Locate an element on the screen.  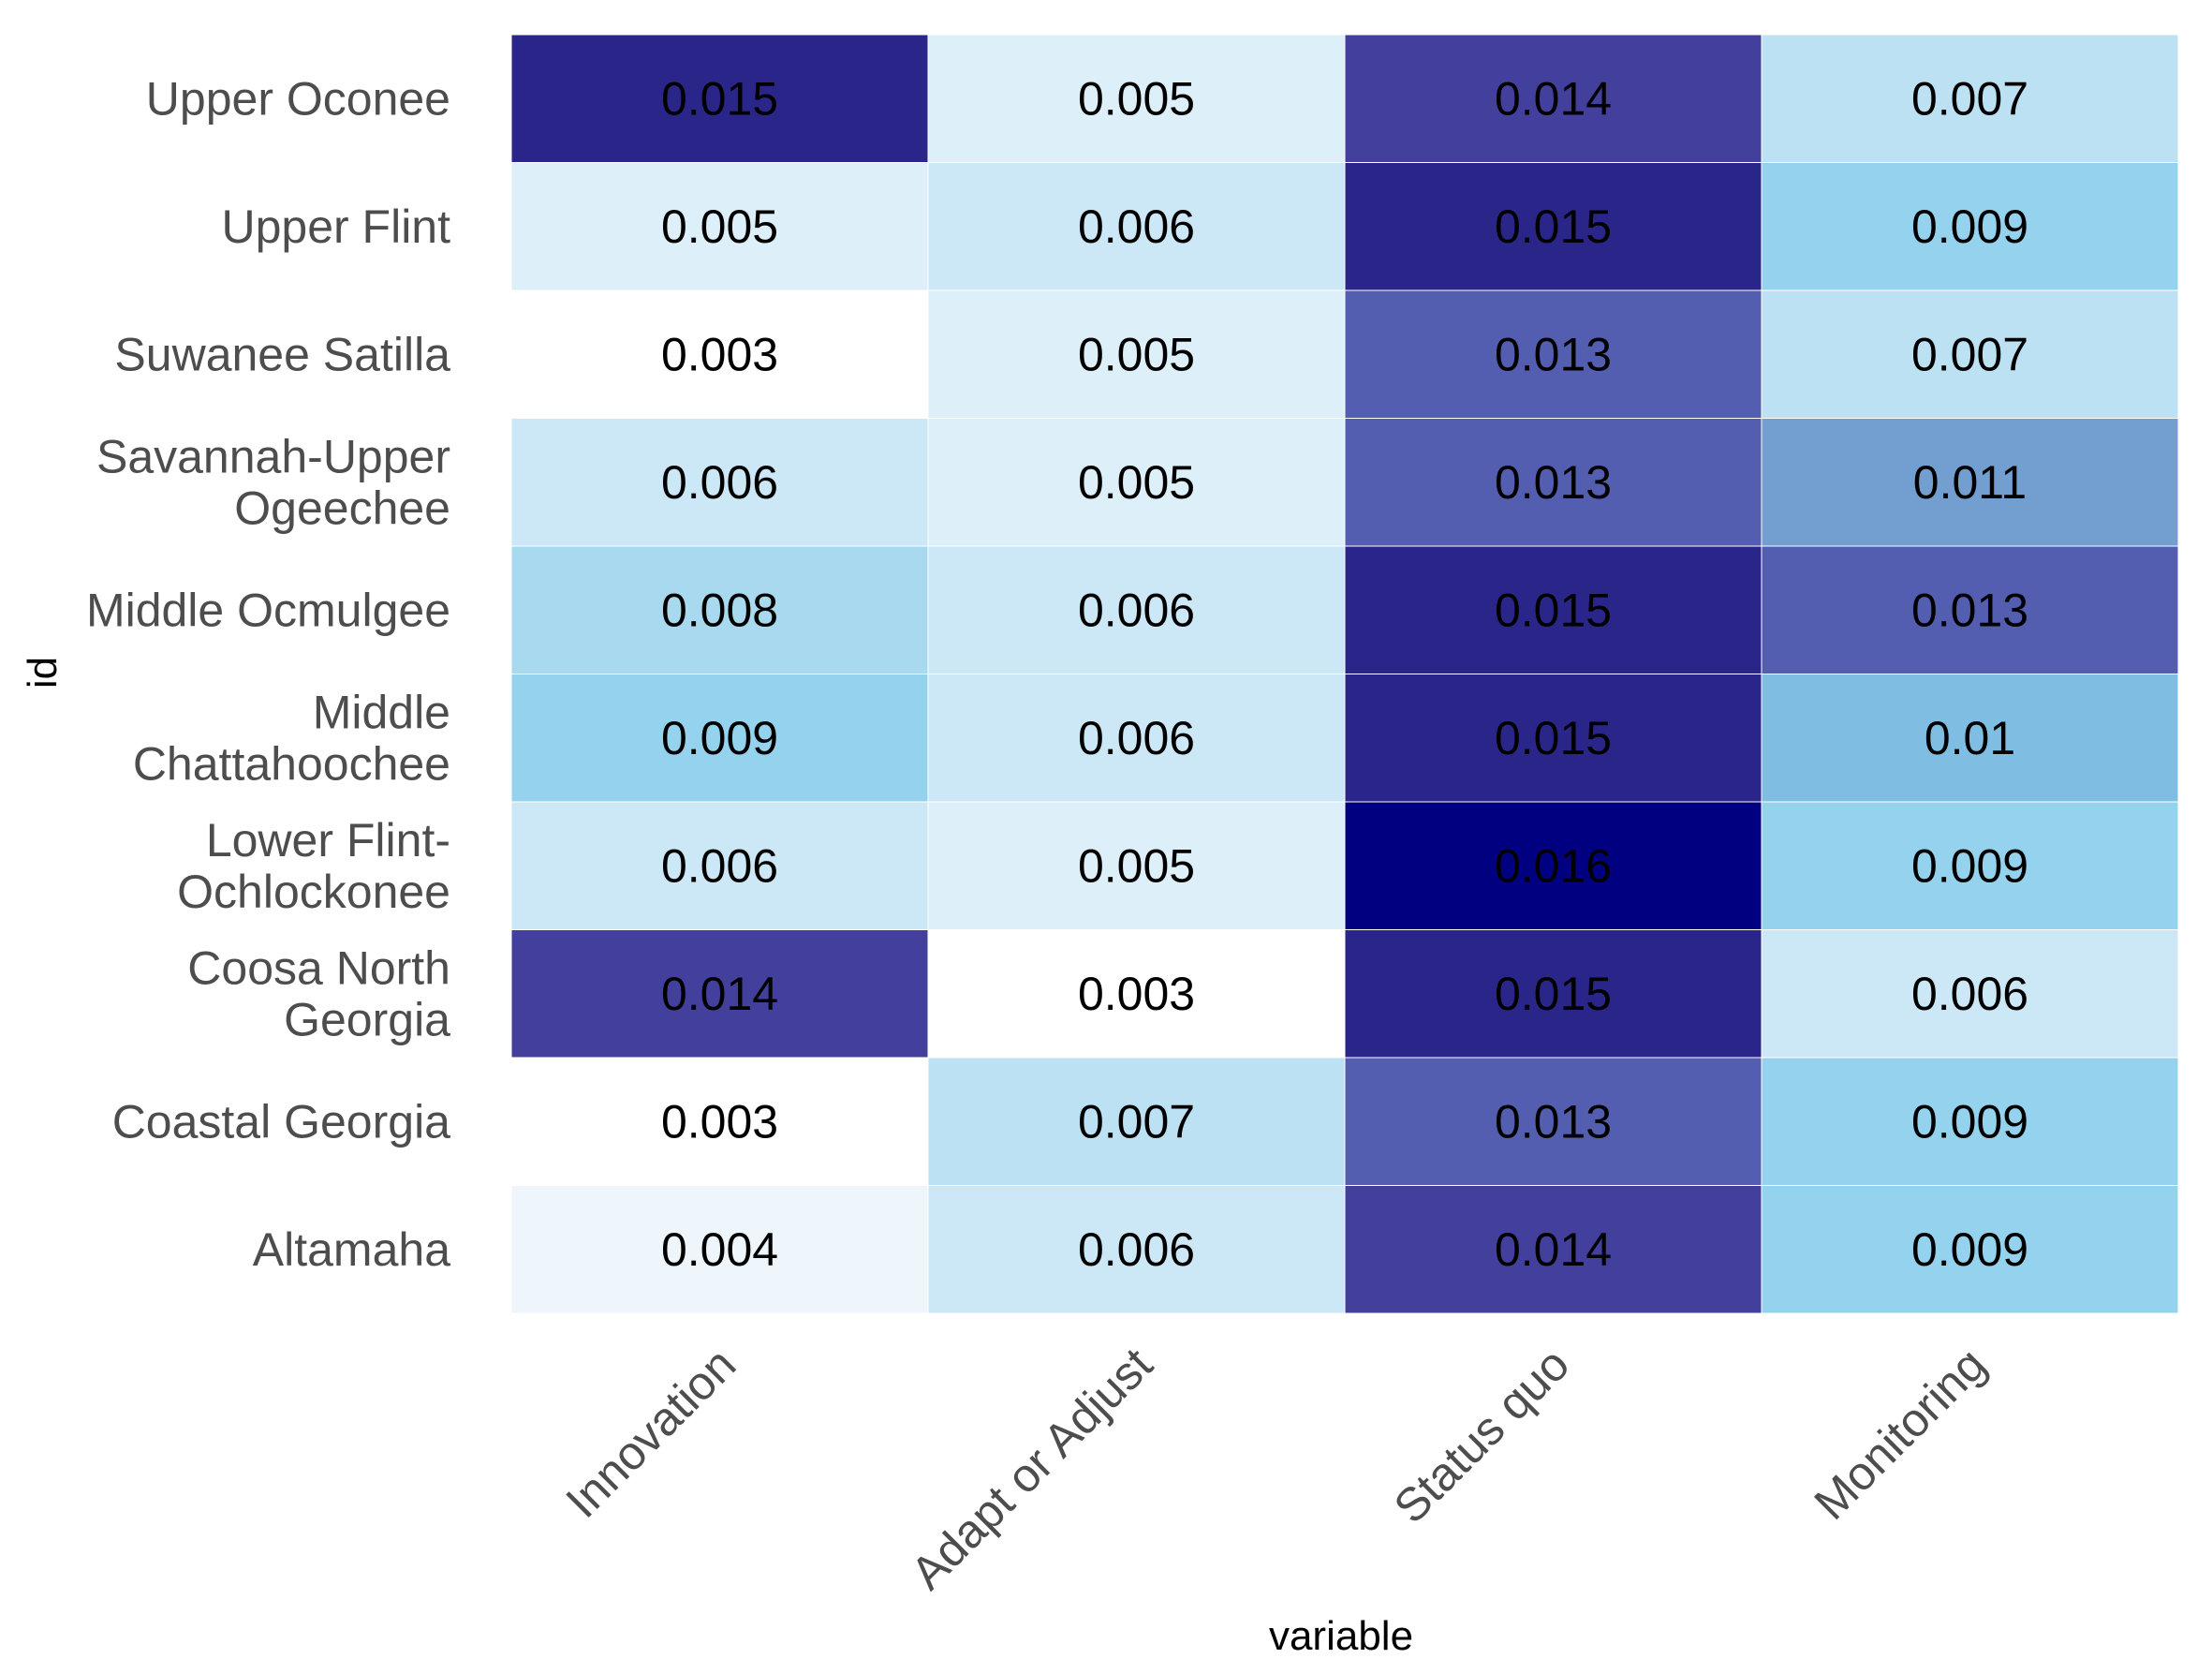
y-tick-label: Savannah-Upper is located at coordinates (273, 456).